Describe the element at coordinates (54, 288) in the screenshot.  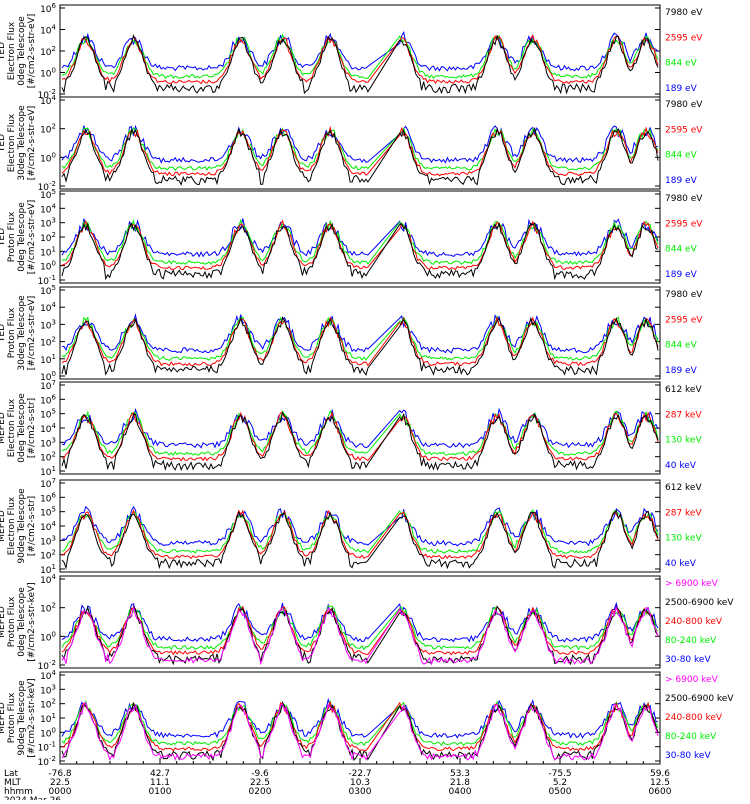
I see `y-tick-exponent: 5` at that location.